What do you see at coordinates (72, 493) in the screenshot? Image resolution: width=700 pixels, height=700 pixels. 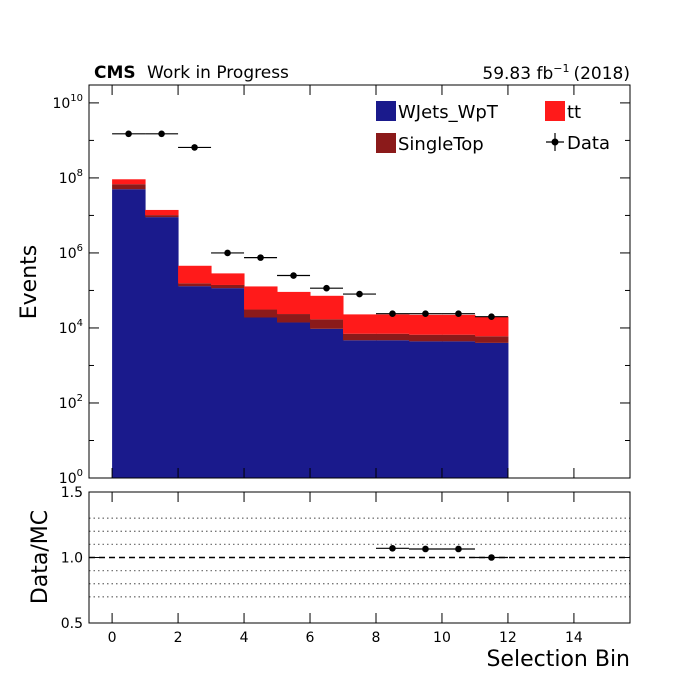 I see `ratio-ytick-label-2: 1.5` at bounding box center [72, 493].